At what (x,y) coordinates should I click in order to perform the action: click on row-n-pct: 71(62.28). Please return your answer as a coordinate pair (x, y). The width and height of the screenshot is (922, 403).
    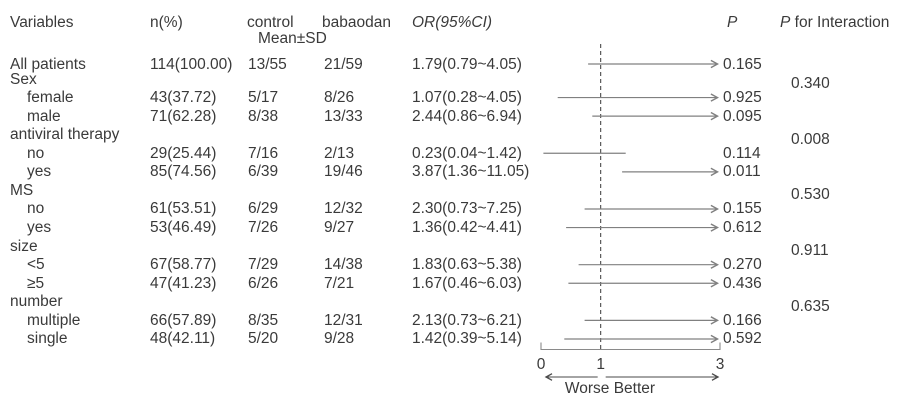
    Looking at the image, I should click on (183, 116).